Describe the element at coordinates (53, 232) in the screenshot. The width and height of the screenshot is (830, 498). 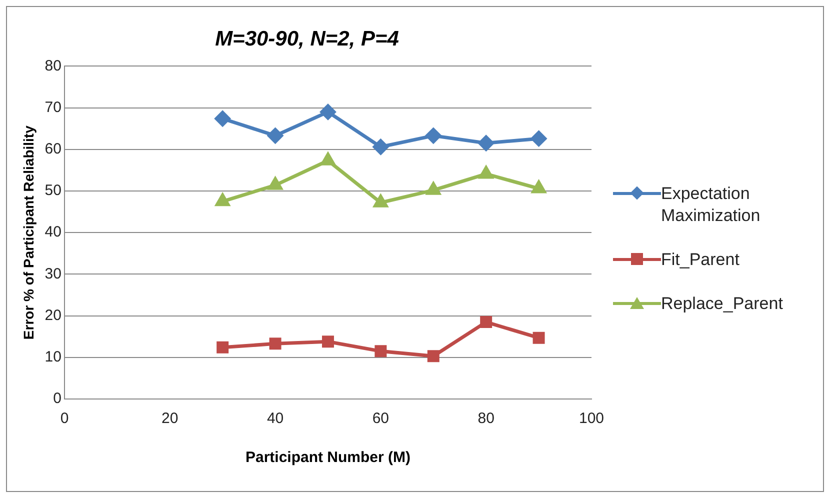
I see `y-tick-label: 40` at that location.